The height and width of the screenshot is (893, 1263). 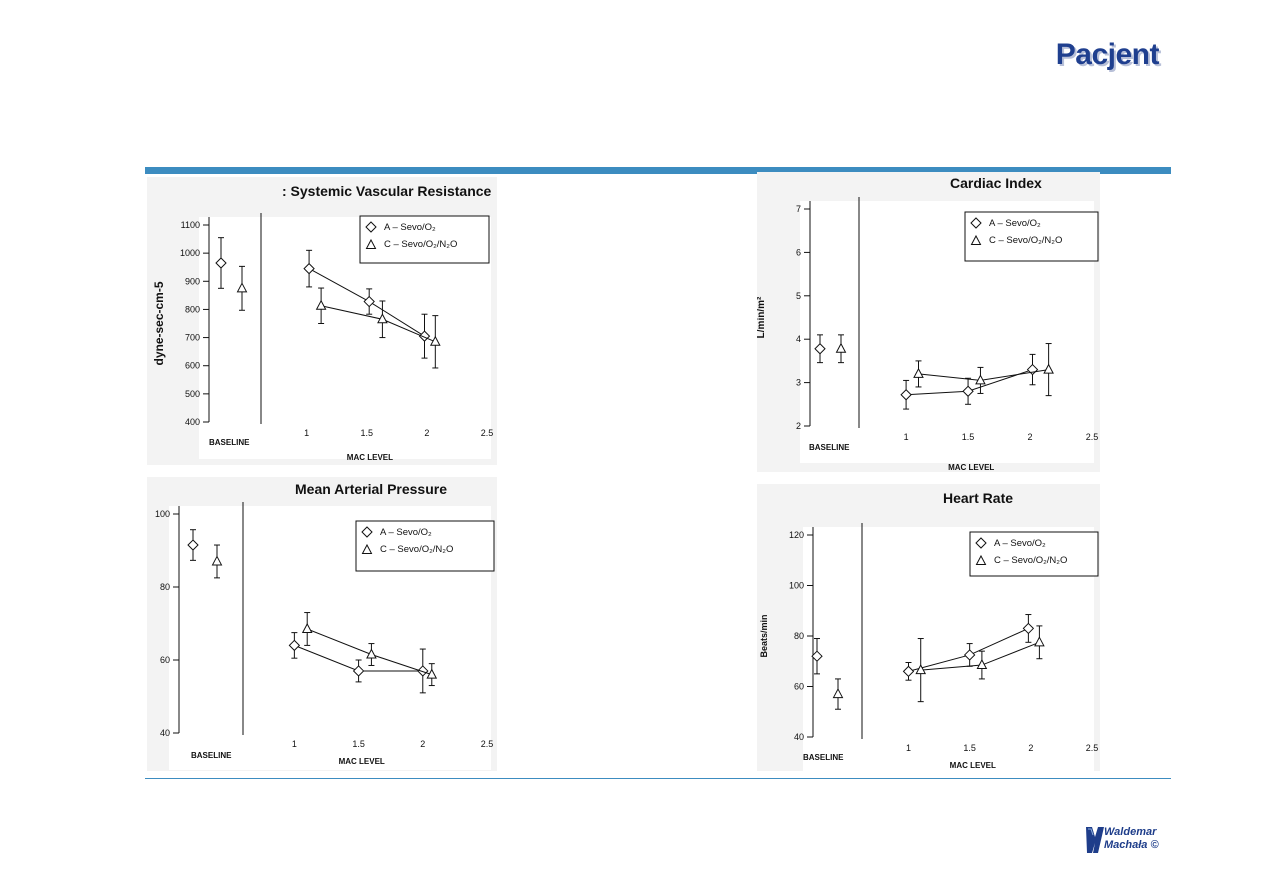 I want to click on wm-logo-icon, so click(x=1095, y=840).